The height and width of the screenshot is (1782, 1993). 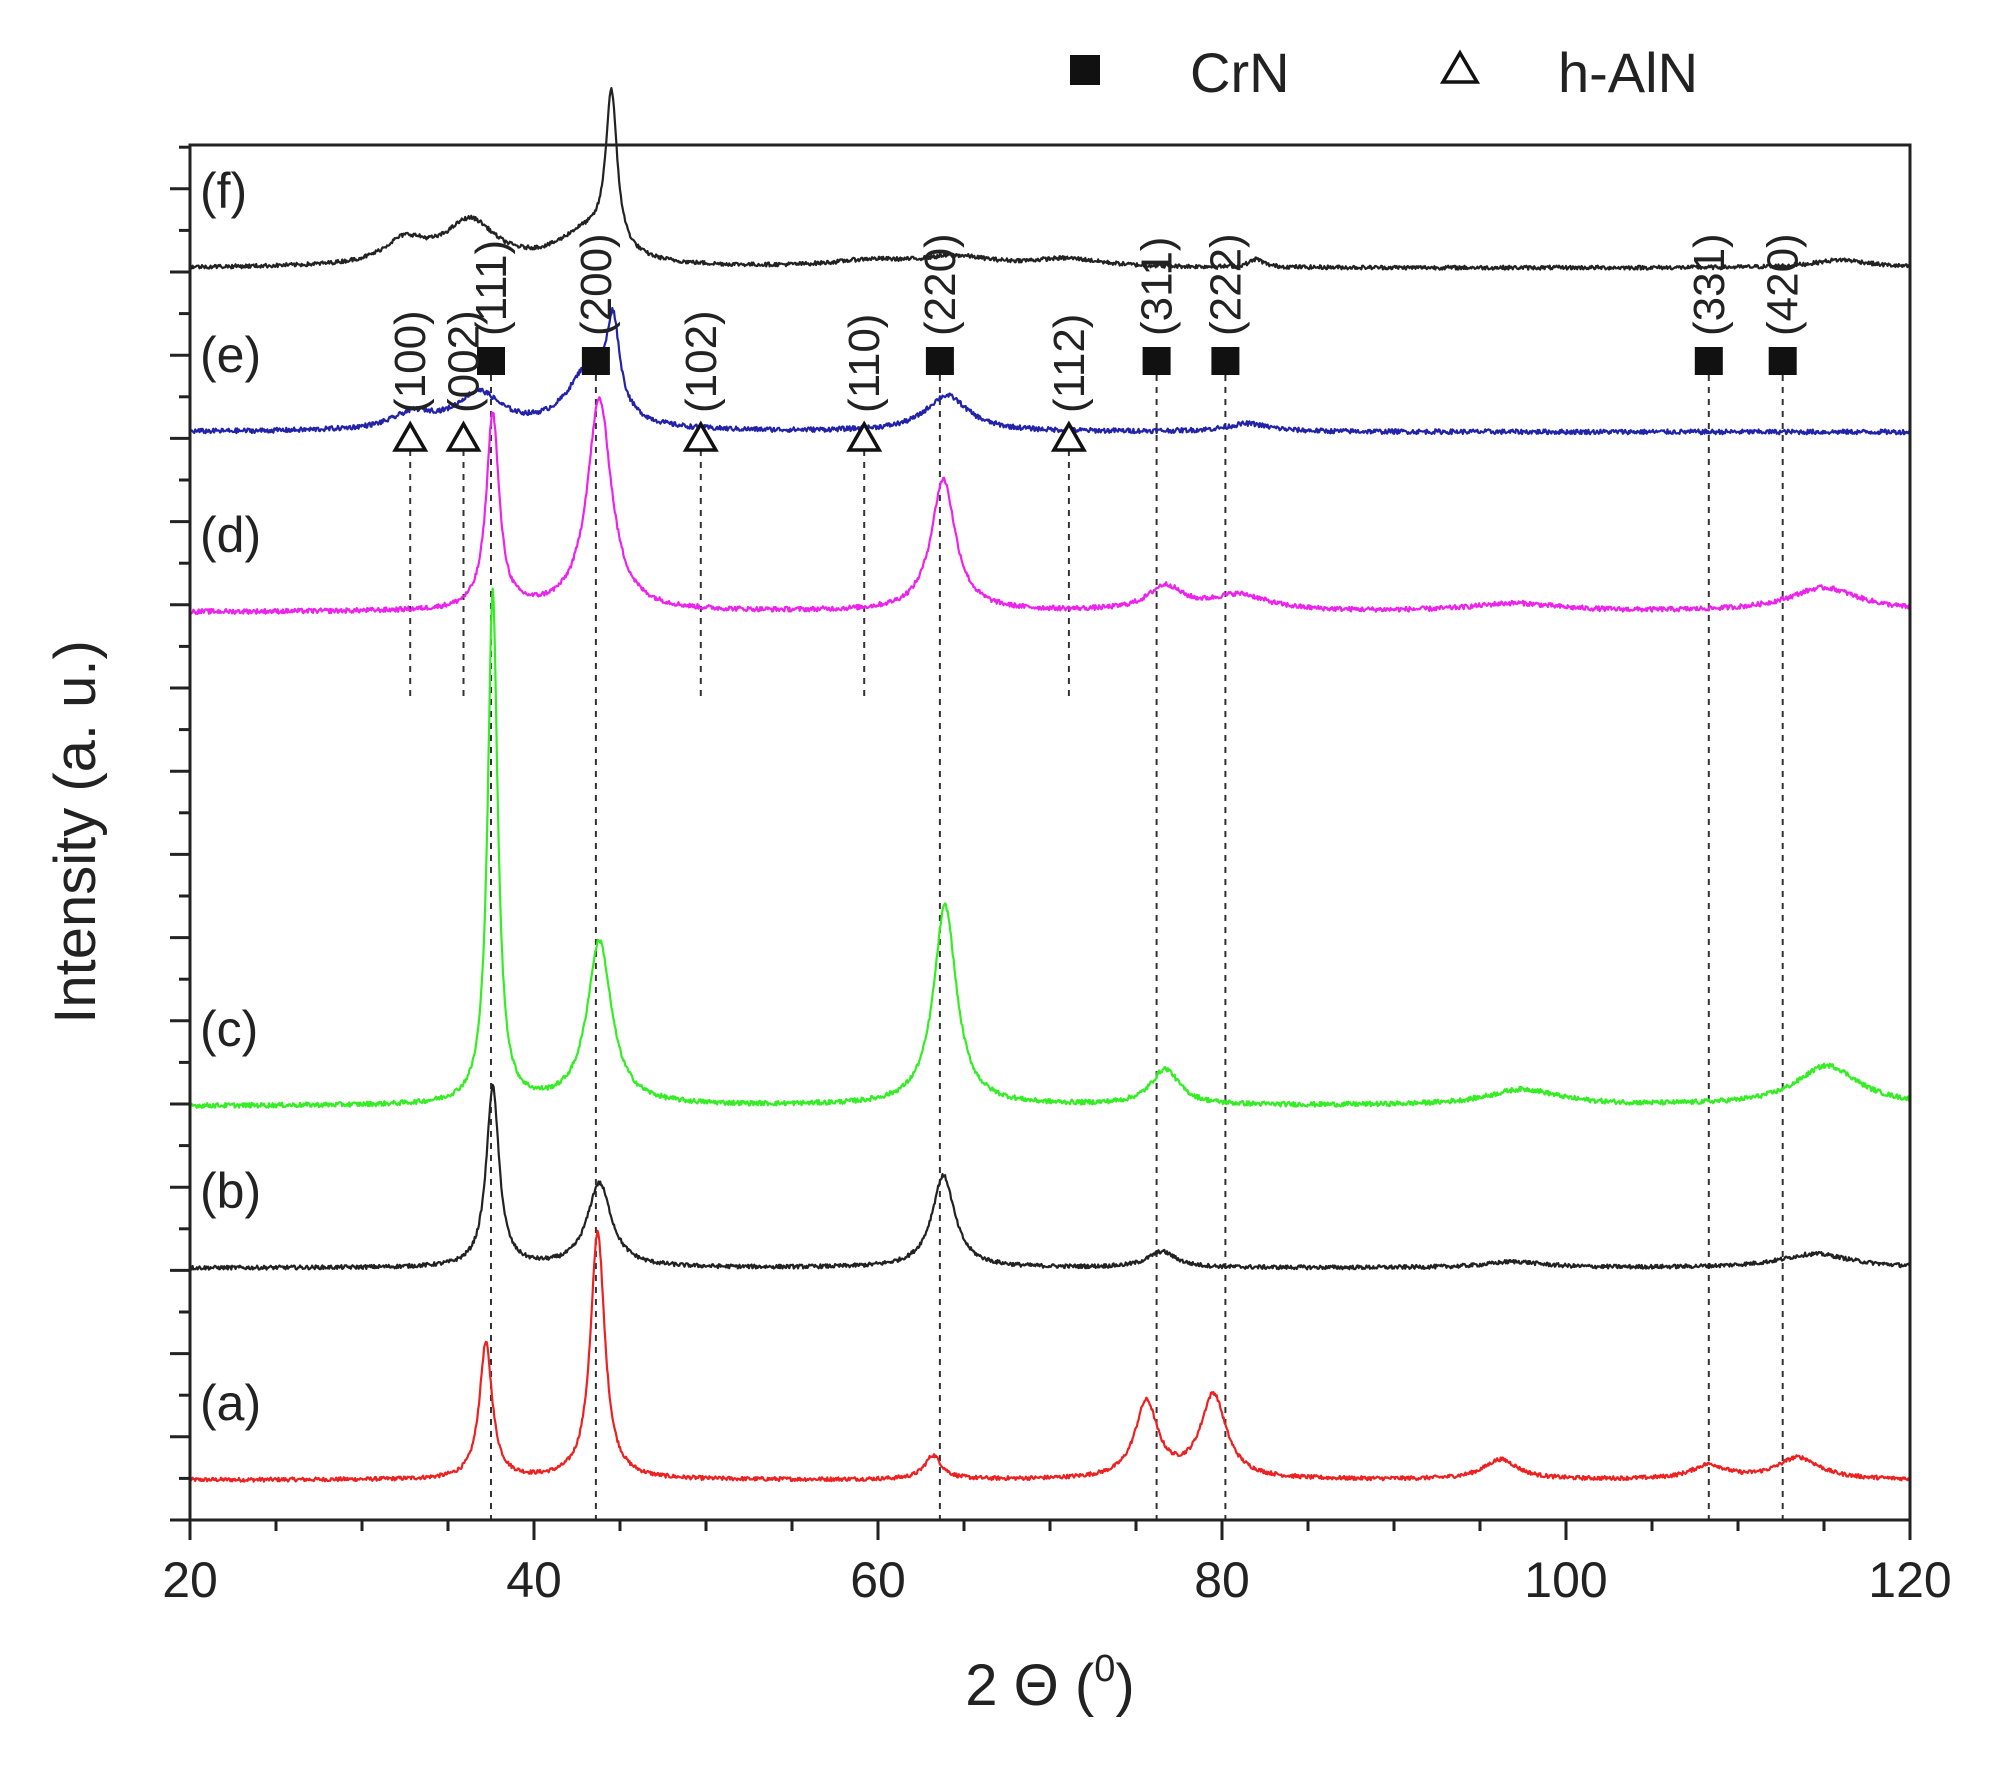 What do you see at coordinates (1384, 72) in the screenshot?
I see `legend: CrN h-AlN` at bounding box center [1384, 72].